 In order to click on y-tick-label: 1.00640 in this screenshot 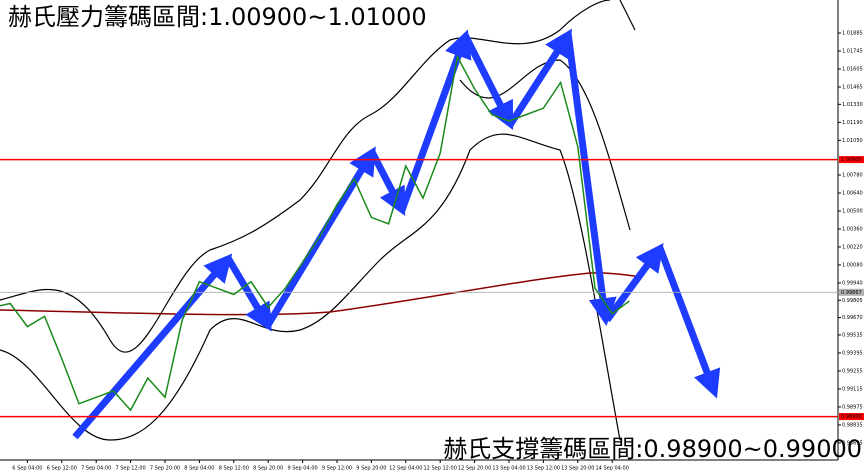, I will do `click(852, 193)`.